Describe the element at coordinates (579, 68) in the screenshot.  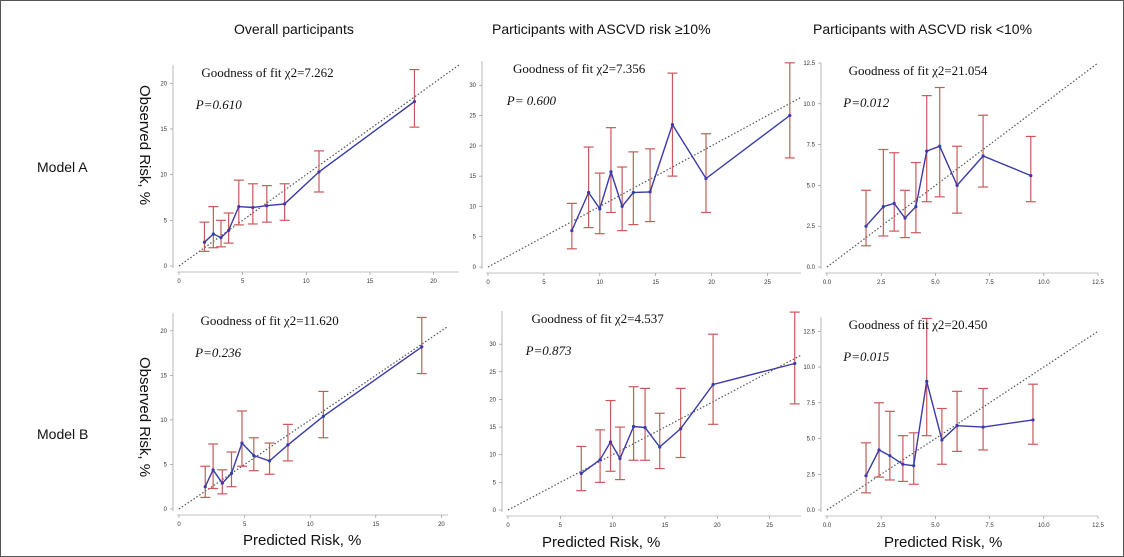
I see `goodness-of-fit-text: Goodness of fit χ2=7.356` at that location.